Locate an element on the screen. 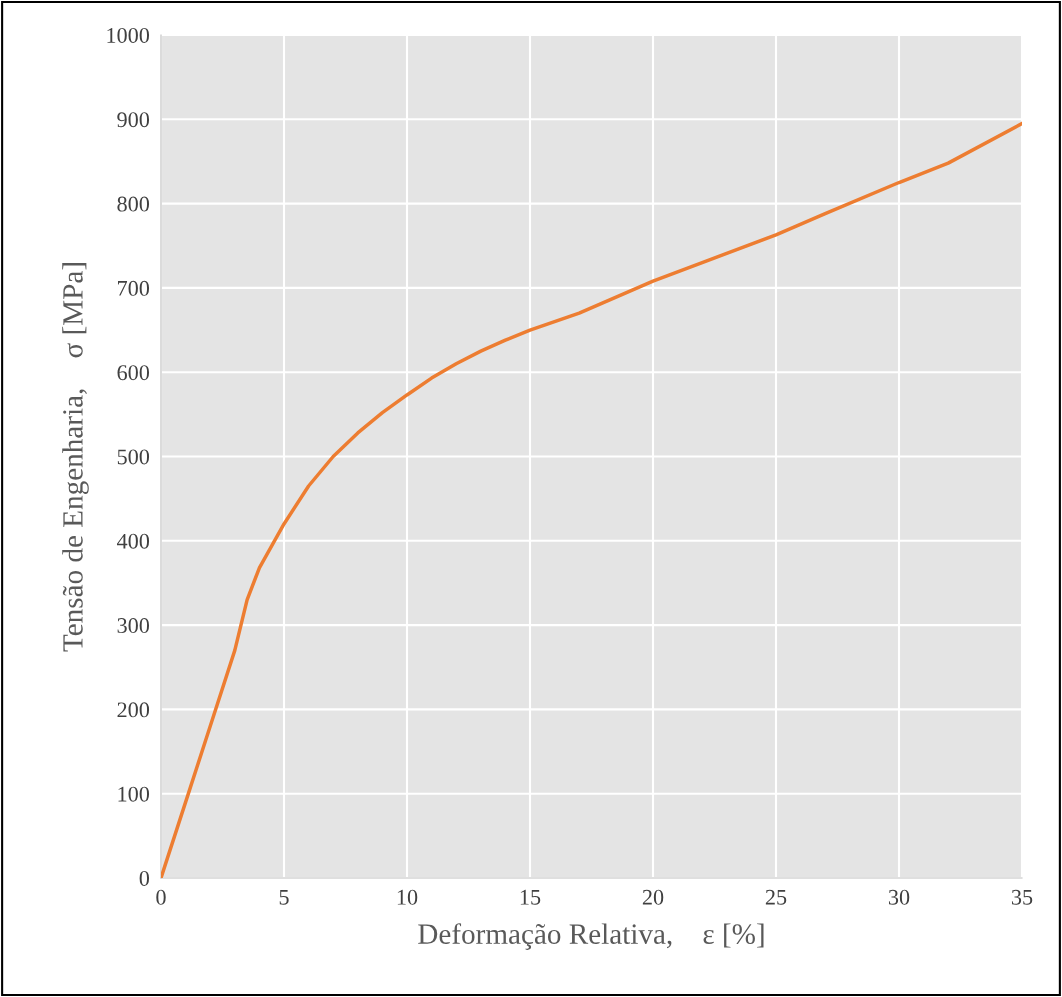 The image size is (1062, 997). y-tick-label: 600 is located at coordinates (133, 373).